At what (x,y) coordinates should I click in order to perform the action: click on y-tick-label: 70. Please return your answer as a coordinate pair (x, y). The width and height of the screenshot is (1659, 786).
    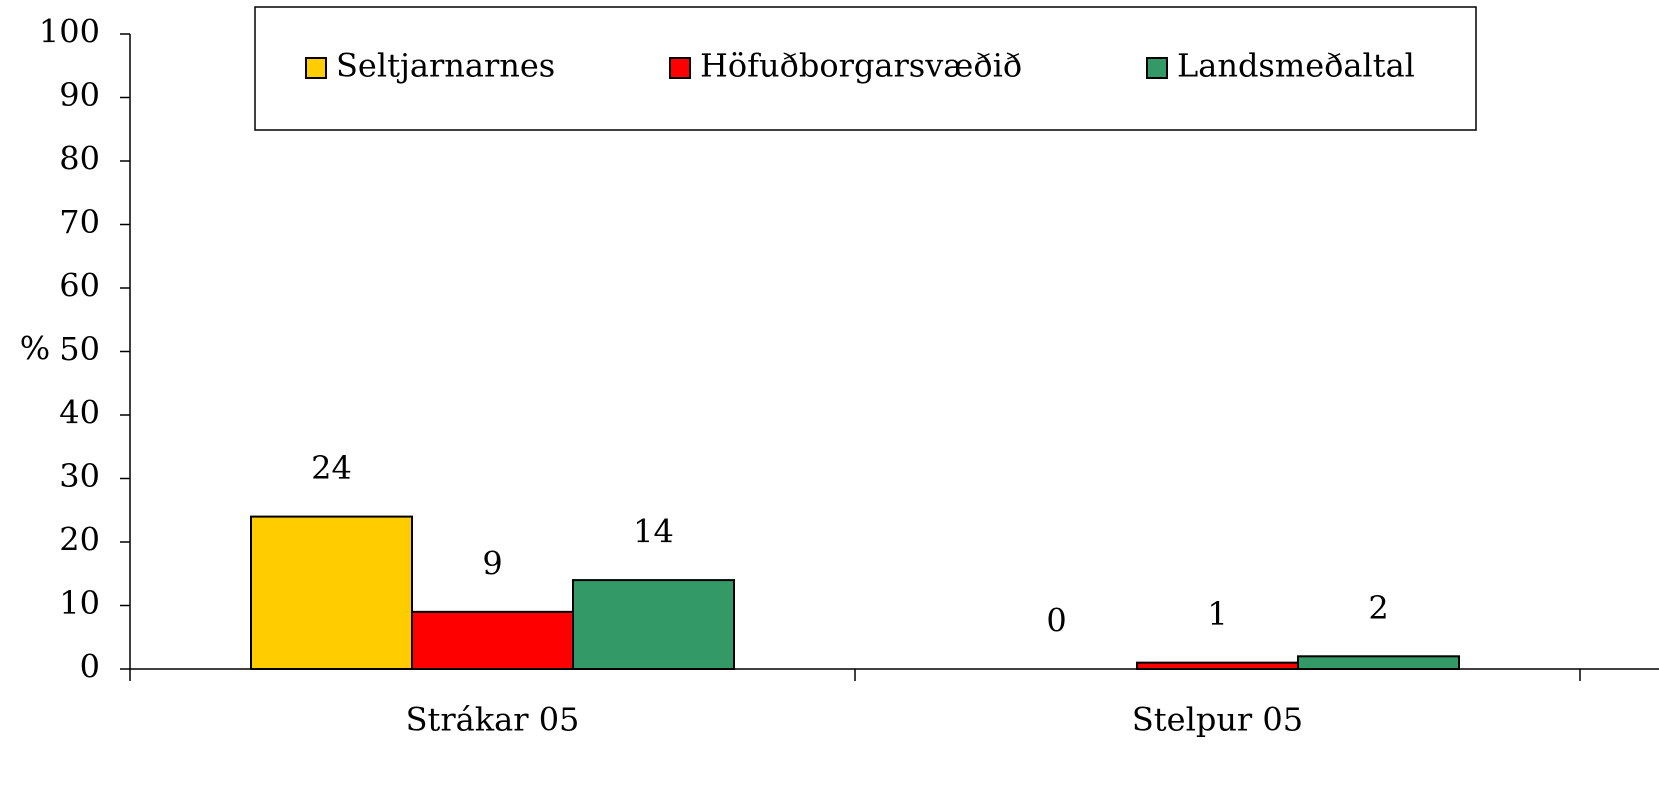
    Looking at the image, I should click on (79, 222).